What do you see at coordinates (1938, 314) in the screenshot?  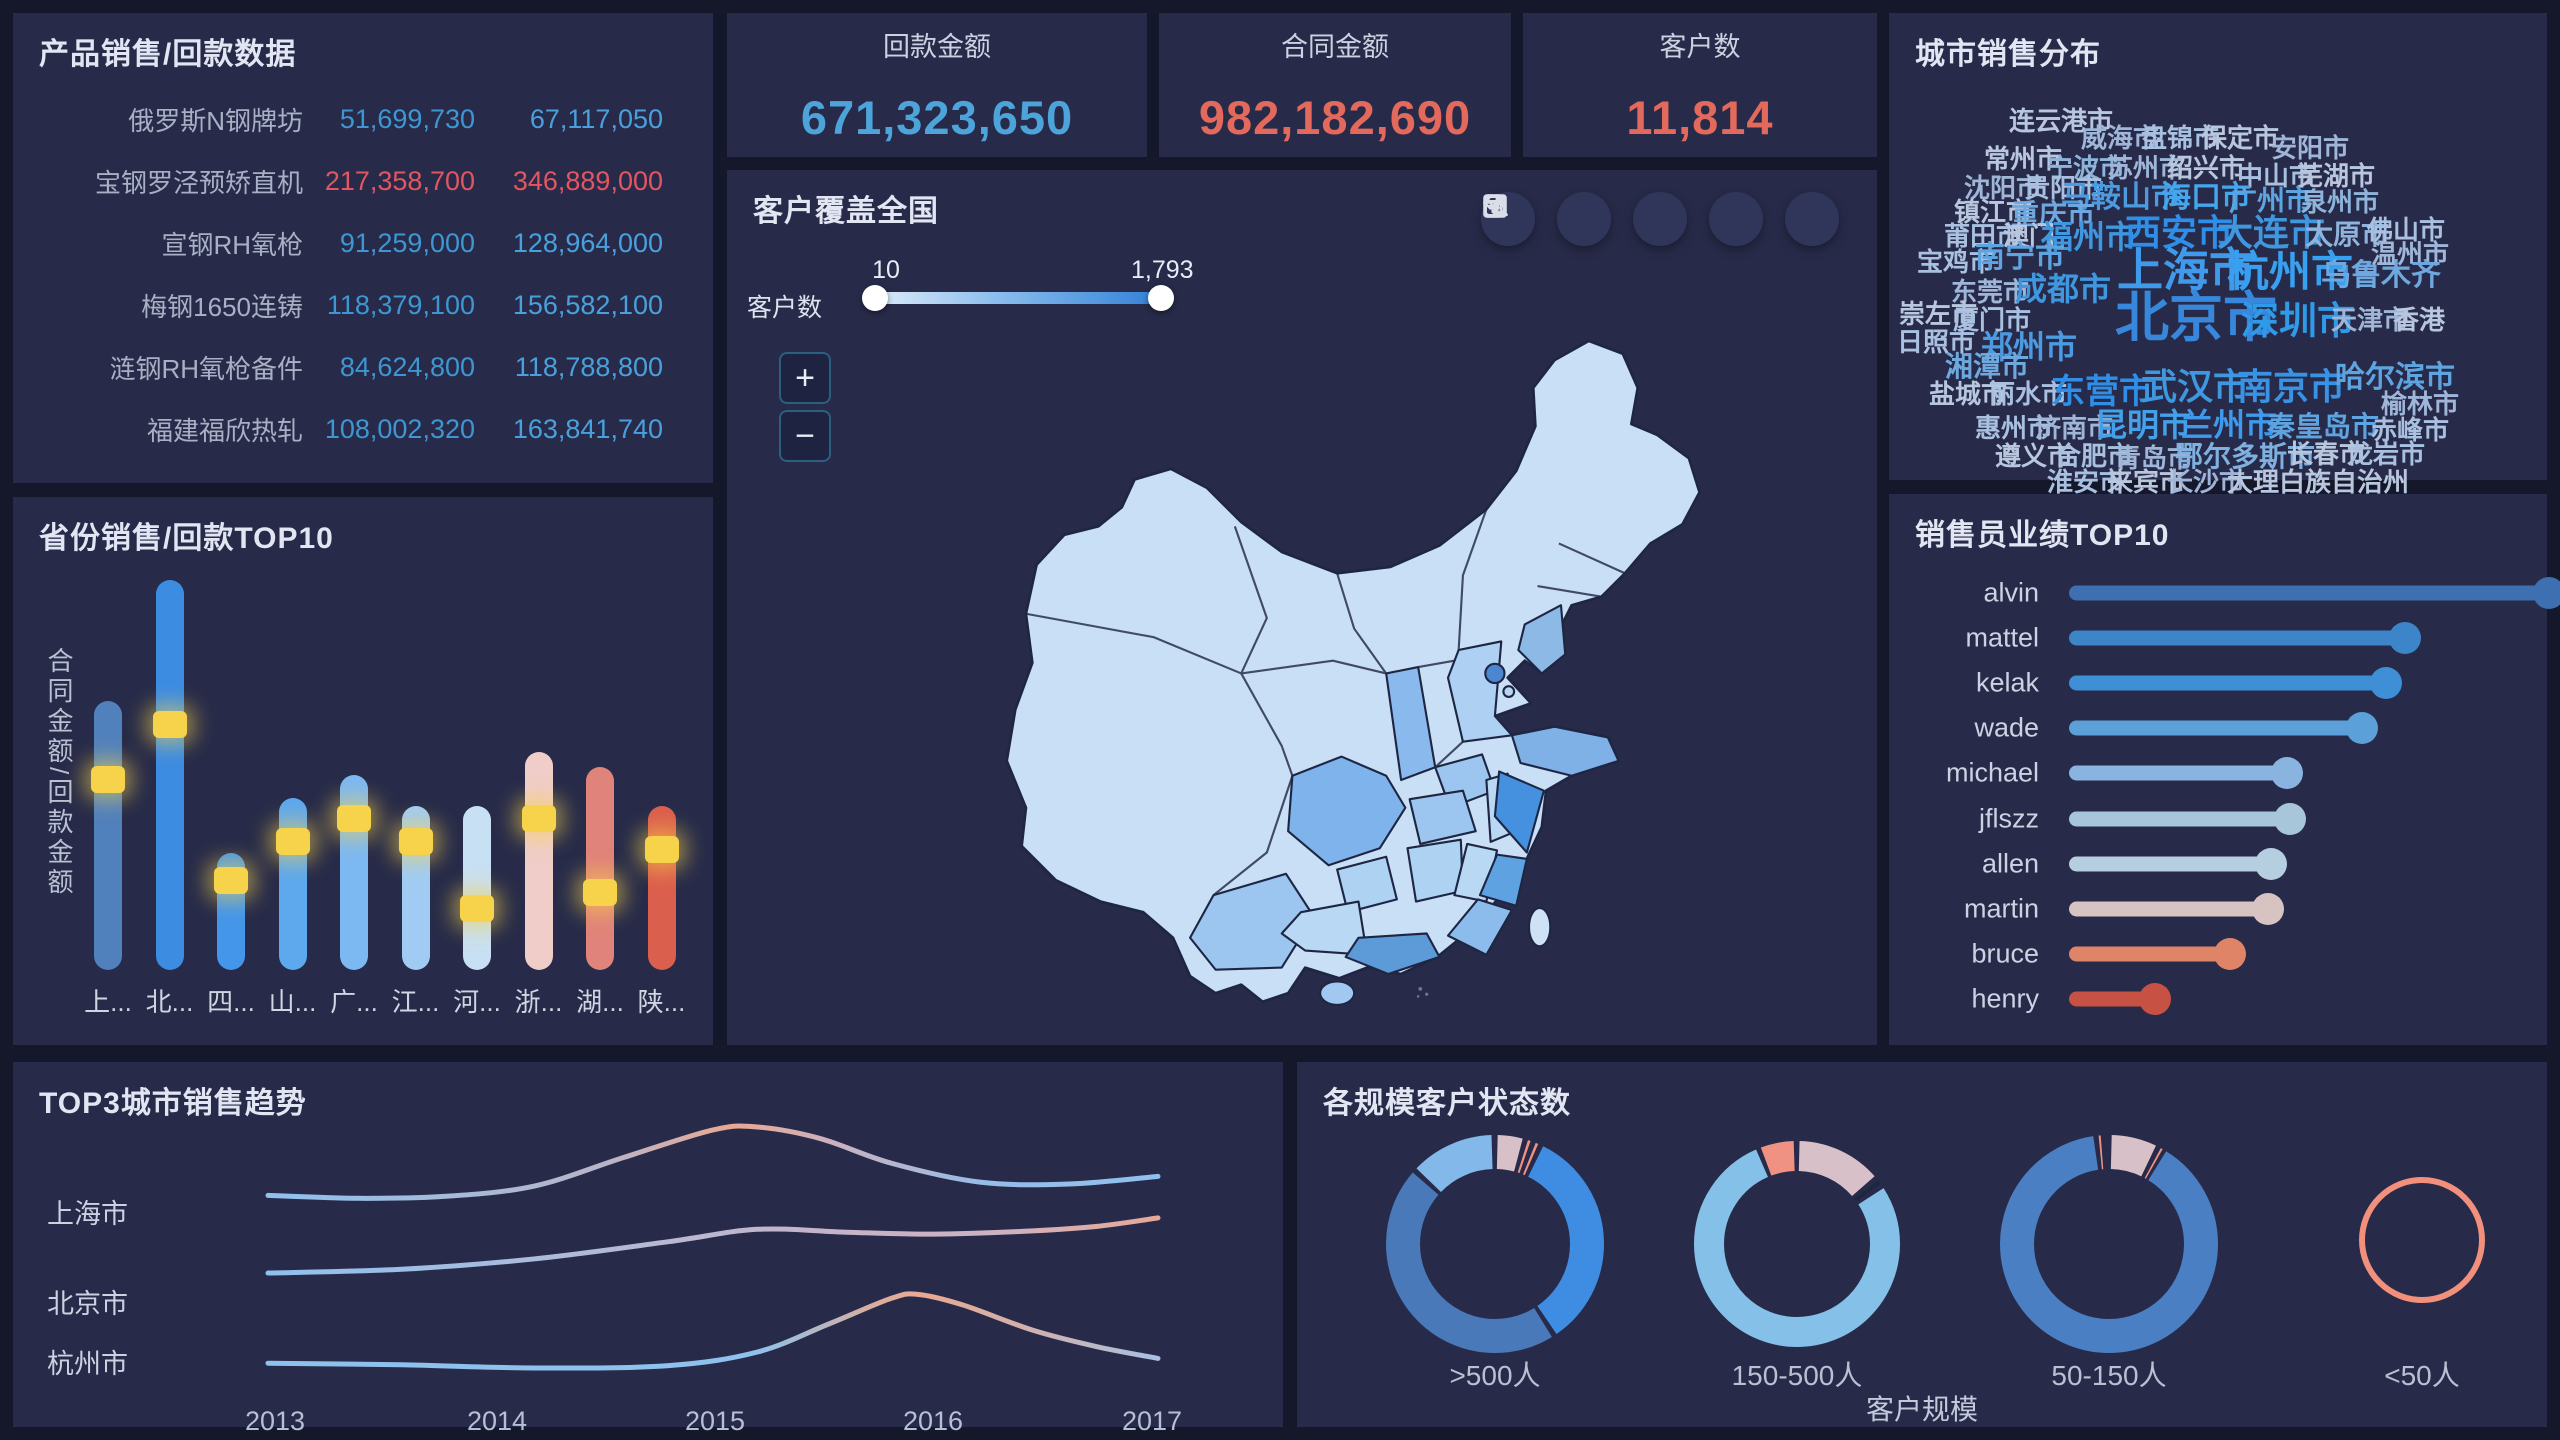 I see `wordcloud-word: 崇左市` at bounding box center [1938, 314].